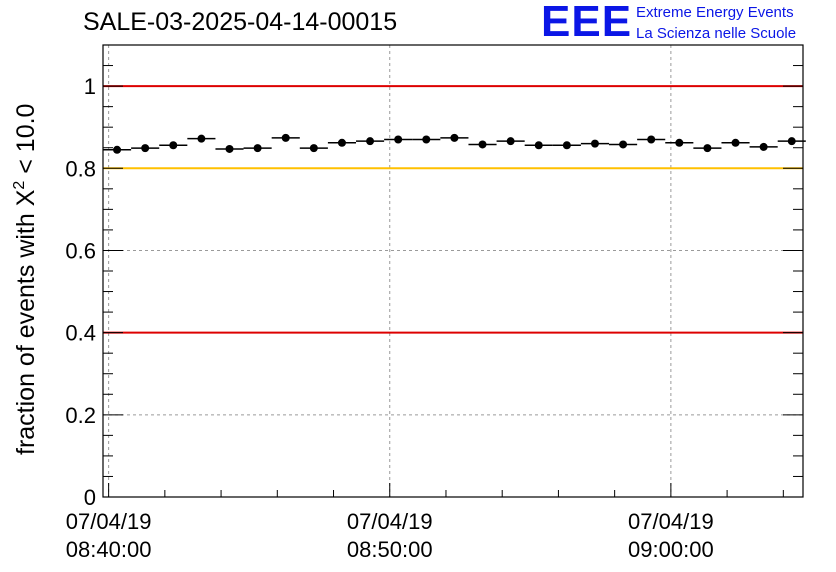 This screenshot has height=572, width=836. What do you see at coordinates (19, 185) in the screenshot?
I see `y-axis-label-sup: 2` at bounding box center [19, 185].